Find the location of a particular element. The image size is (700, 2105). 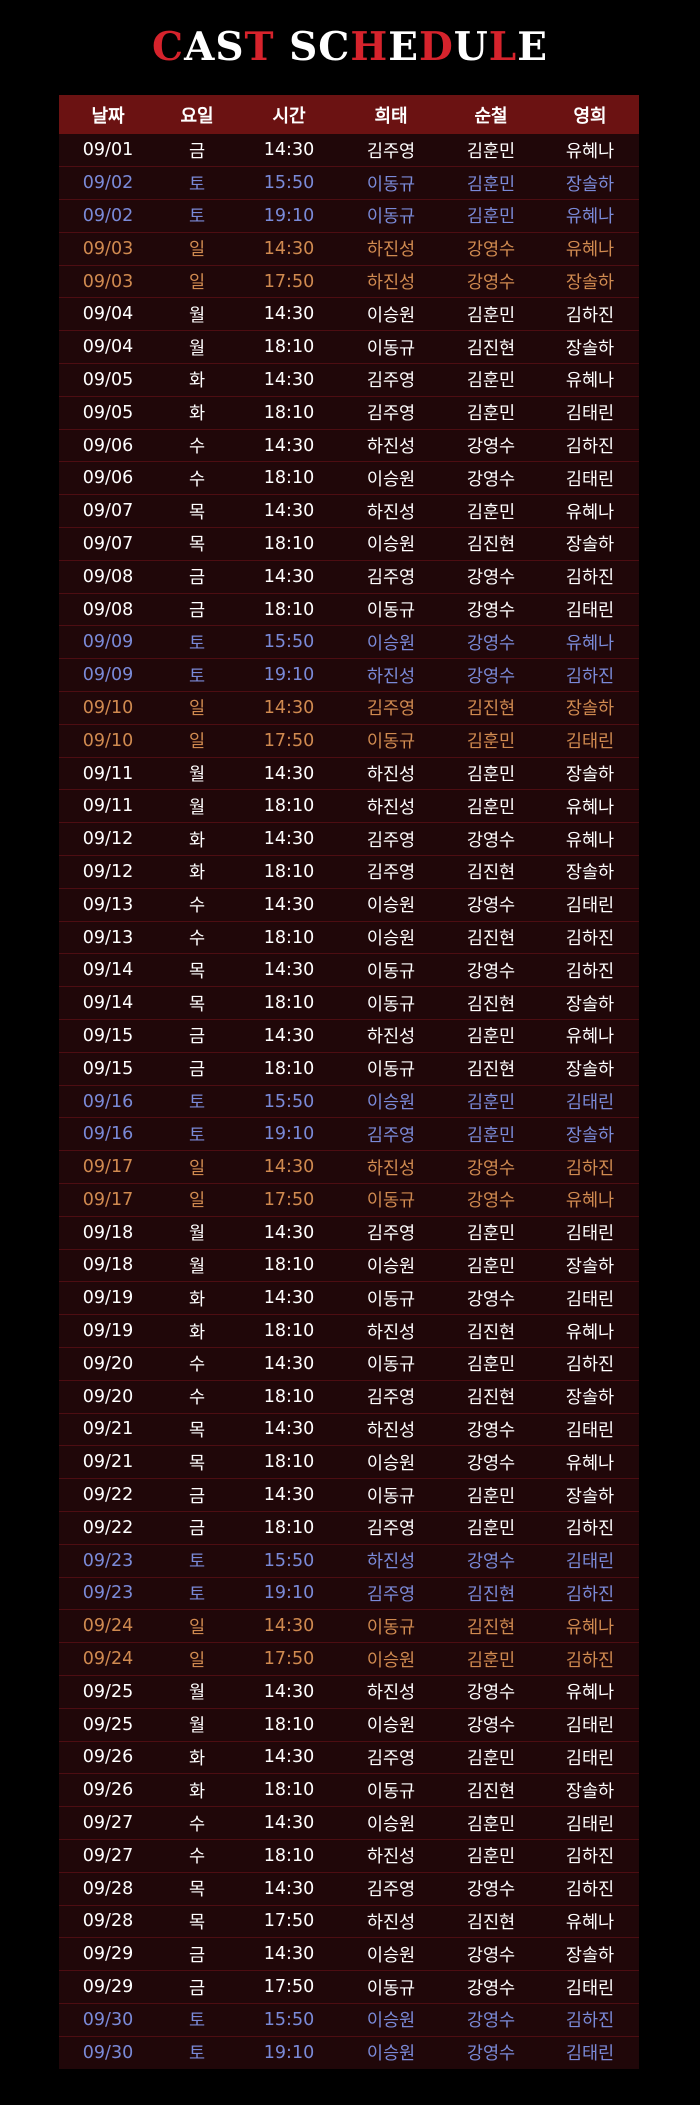

table-row: 09/30 토 15:50 이승원 강영수 김하진 is located at coordinates (349, 2019).